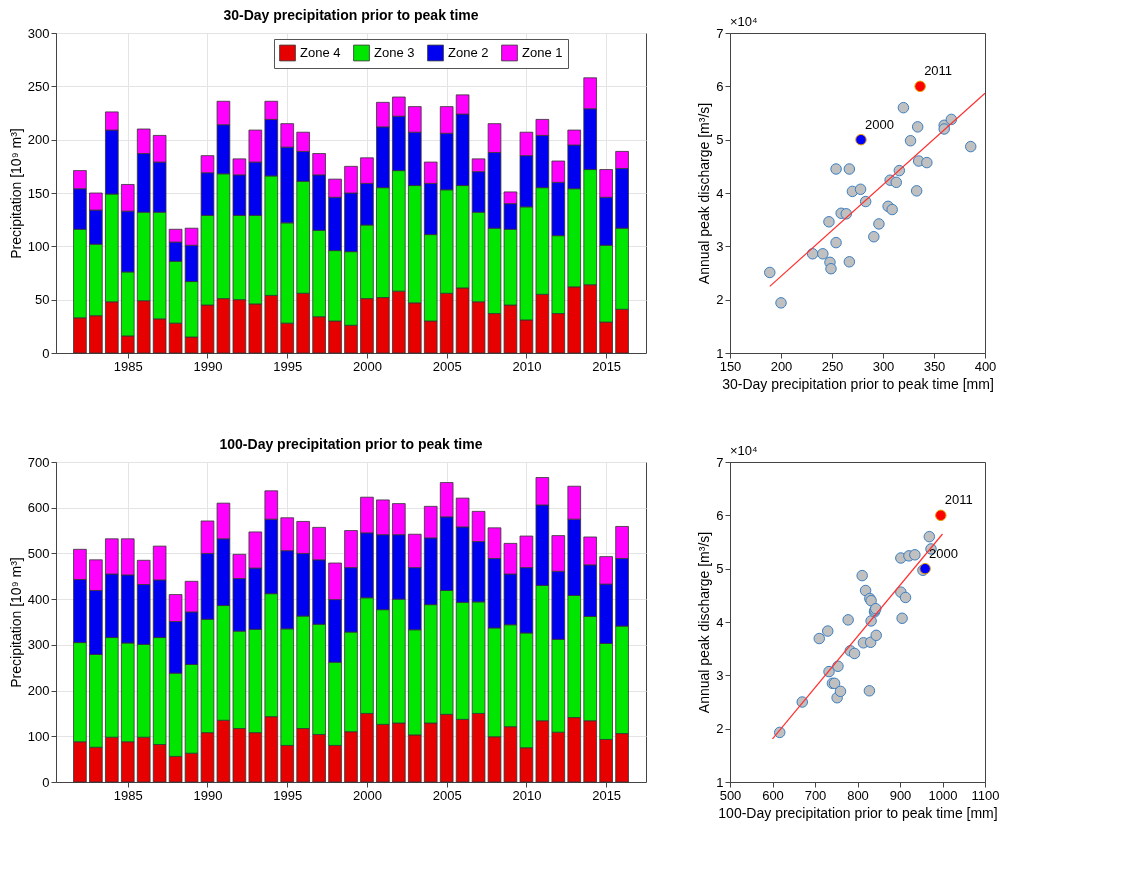 This screenshot has width=1137, height=886. Describe the element at coordinates (985, 366) in the screenshot. I see `x-tick-label: 400` at that location.